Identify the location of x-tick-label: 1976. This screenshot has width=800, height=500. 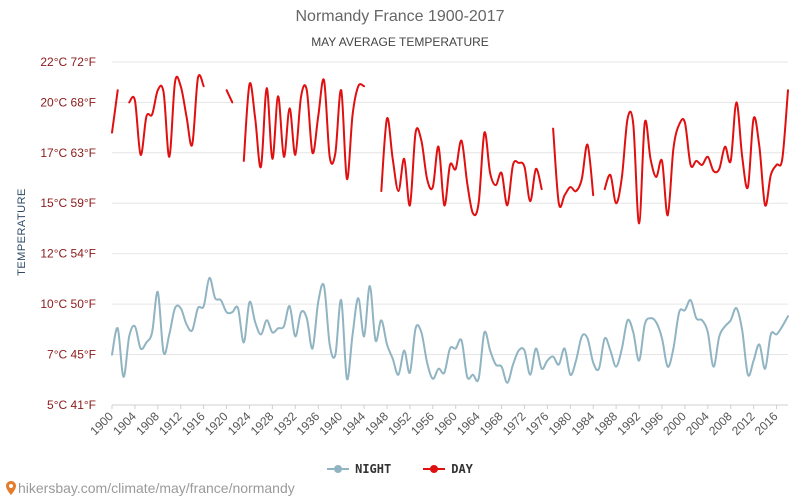
(537, 423).